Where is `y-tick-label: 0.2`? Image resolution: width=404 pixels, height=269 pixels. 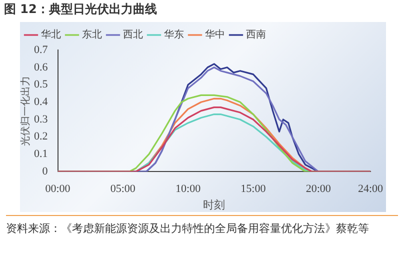 y-tick-label: 0.2 is located at coordinates (41, 136).